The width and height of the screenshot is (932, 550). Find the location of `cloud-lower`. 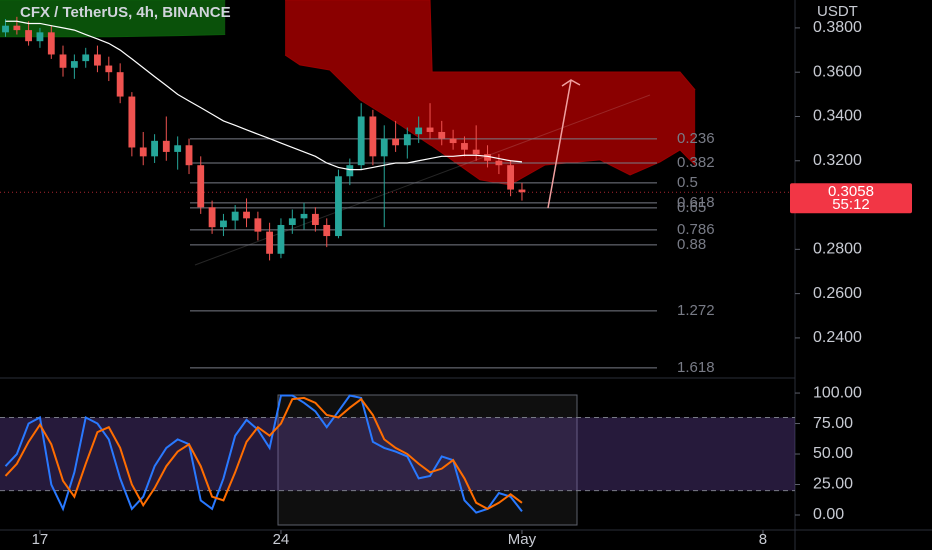

cloud-lower is located at coordinates (490, 120).